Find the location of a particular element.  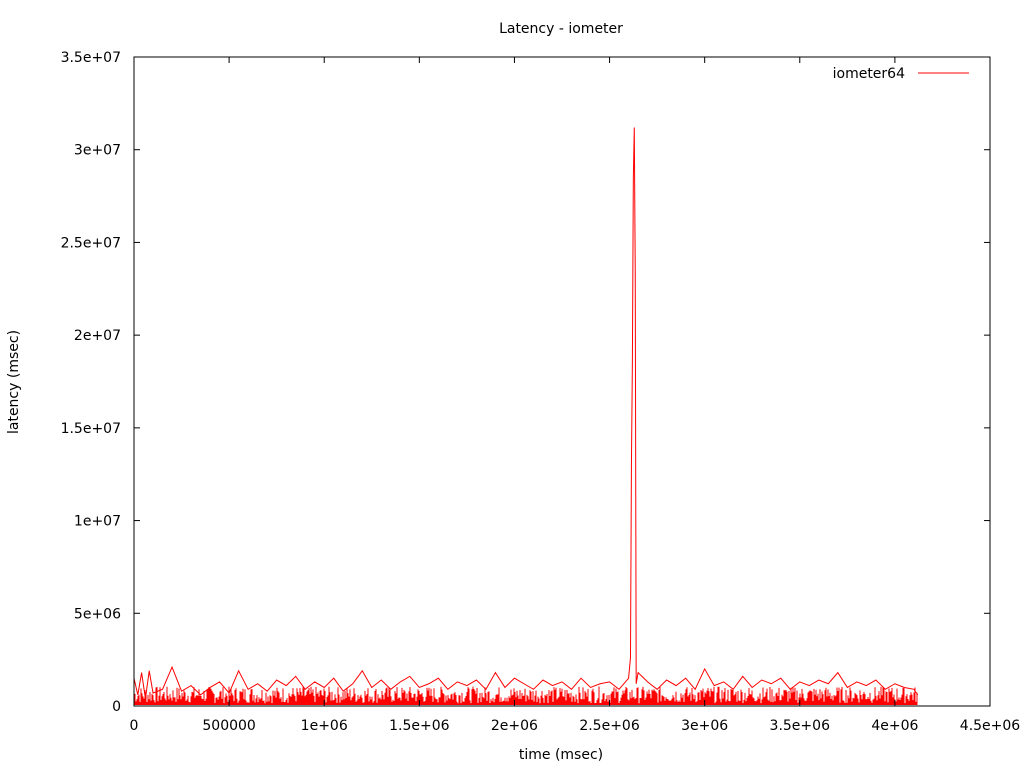

y-tick-label: 1.5e+07 is located at coordinates (91, 429).